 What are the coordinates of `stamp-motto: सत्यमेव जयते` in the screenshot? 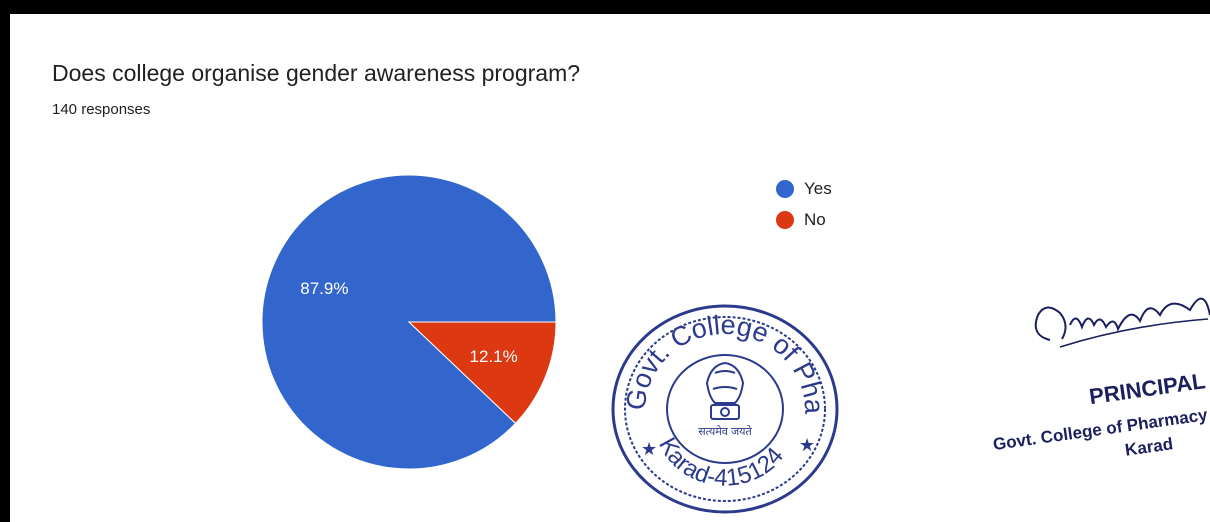 It's located at (725, 431).